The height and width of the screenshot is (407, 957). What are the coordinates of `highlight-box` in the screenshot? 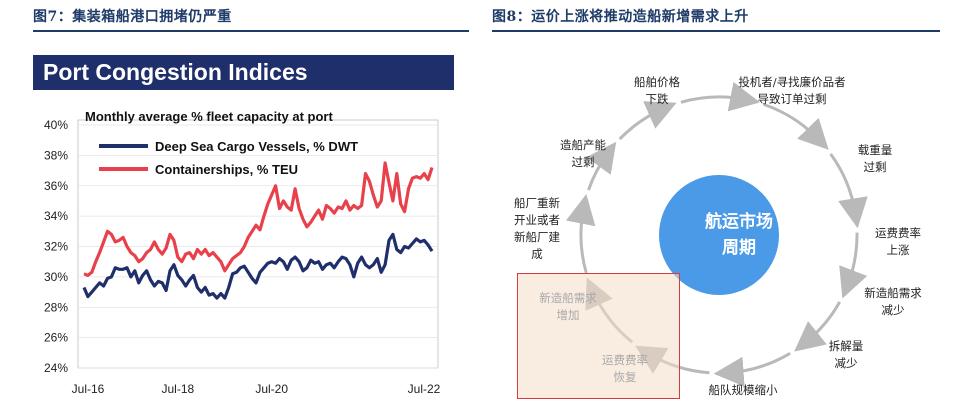 It's located at (598, 336).